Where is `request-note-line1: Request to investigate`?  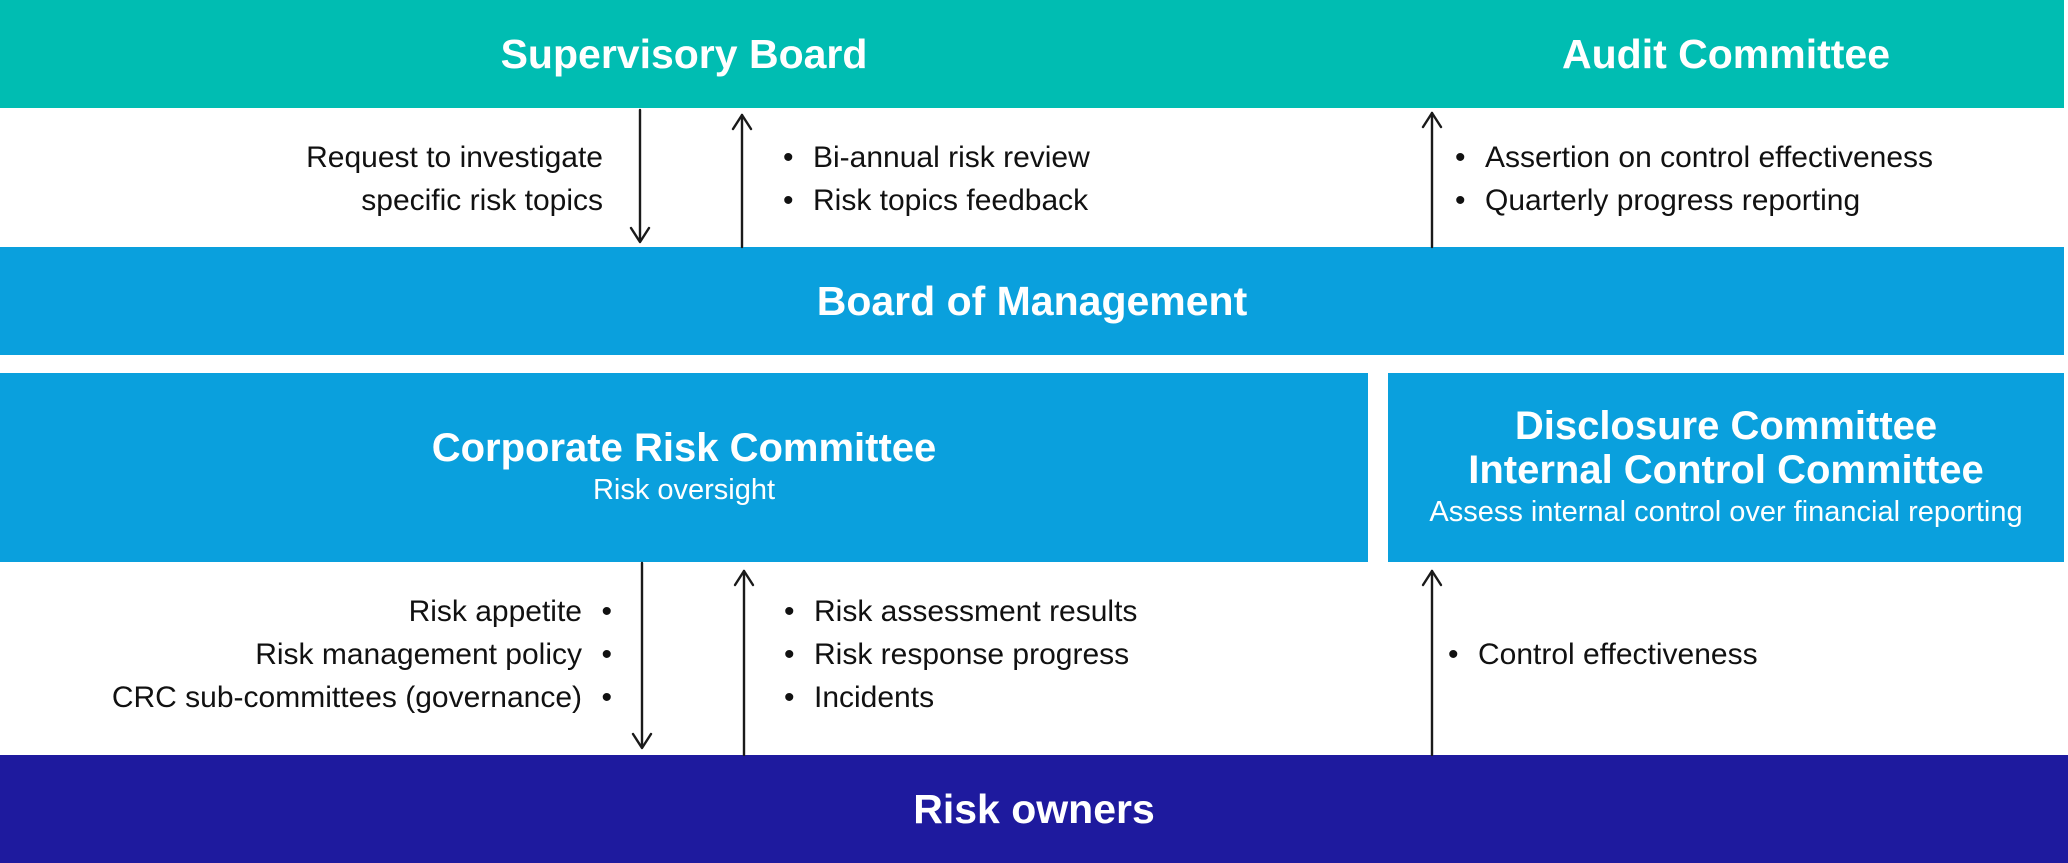 request-note-line1: Request to investigate is located at coordinates (454, 157).